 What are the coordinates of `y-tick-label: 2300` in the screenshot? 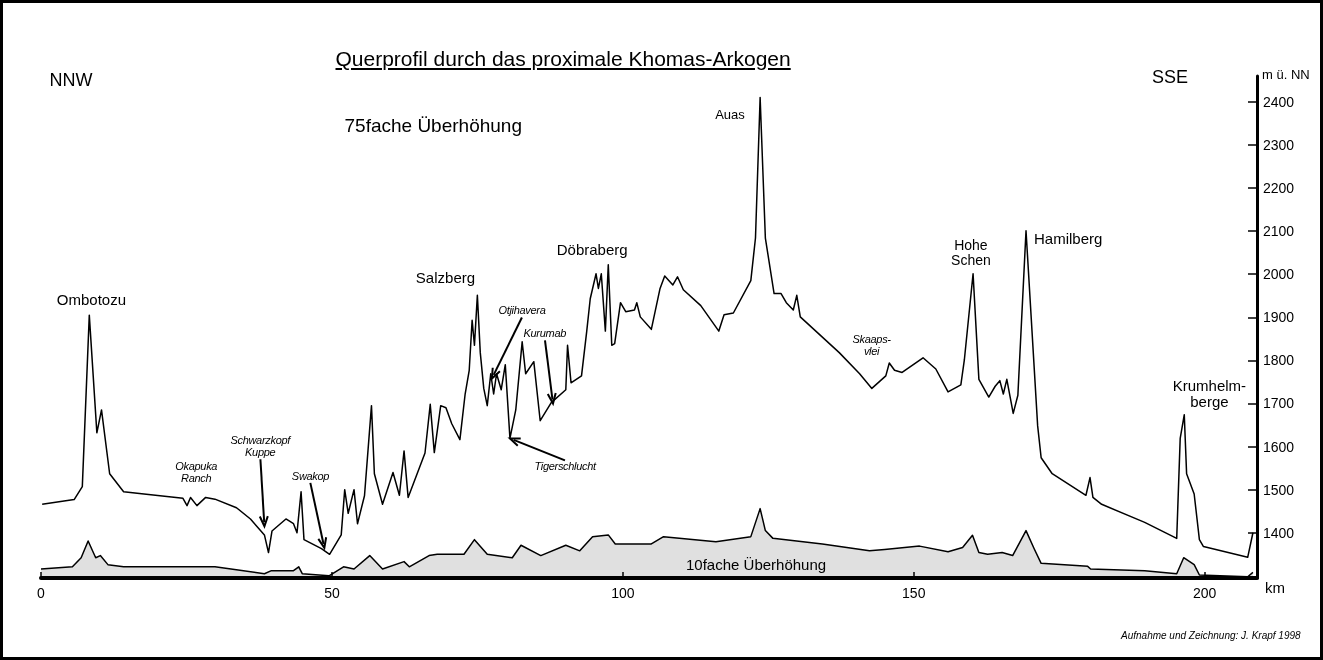 It's located at (1279, 144).